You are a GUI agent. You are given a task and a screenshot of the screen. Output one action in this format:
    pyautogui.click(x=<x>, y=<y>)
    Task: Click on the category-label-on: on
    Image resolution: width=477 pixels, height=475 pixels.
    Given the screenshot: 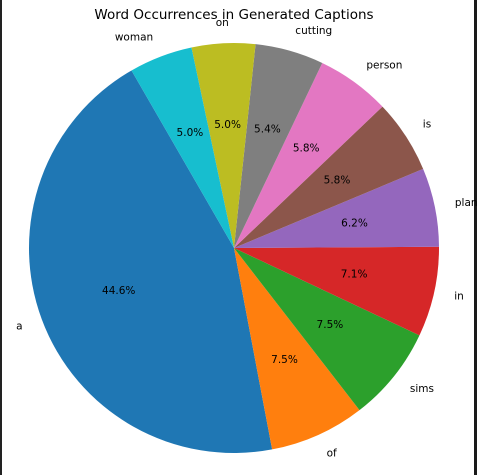 What is the action you would take?
    pyautogui.click(x=222, y=23)
    